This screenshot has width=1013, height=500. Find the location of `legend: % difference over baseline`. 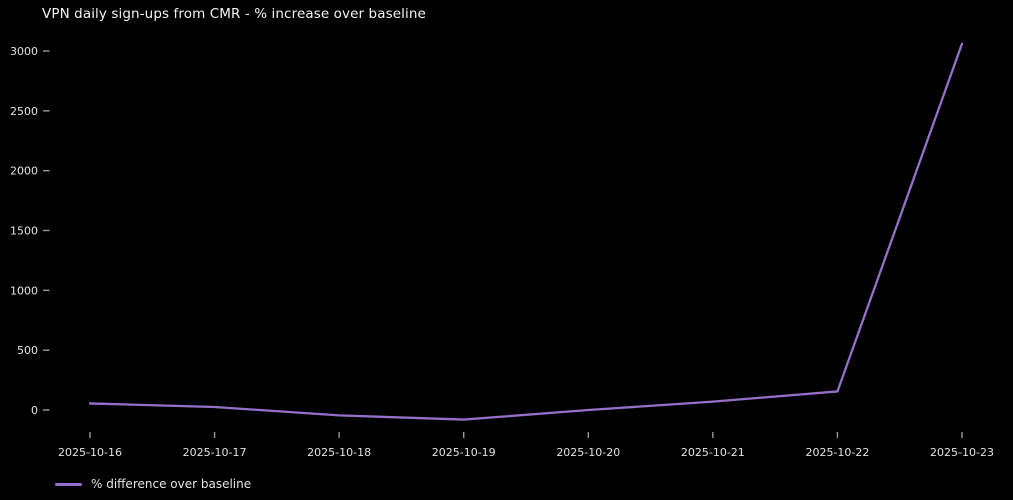

legend: % difference over baseline is located at coordinates (153, 484).